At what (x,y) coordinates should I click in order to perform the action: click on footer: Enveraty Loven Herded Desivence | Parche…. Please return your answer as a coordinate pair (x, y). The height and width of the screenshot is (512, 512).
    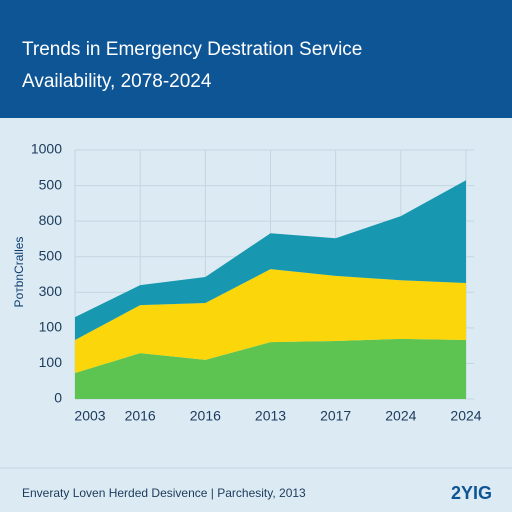
    Looking at the image, I should click on (164, 493).